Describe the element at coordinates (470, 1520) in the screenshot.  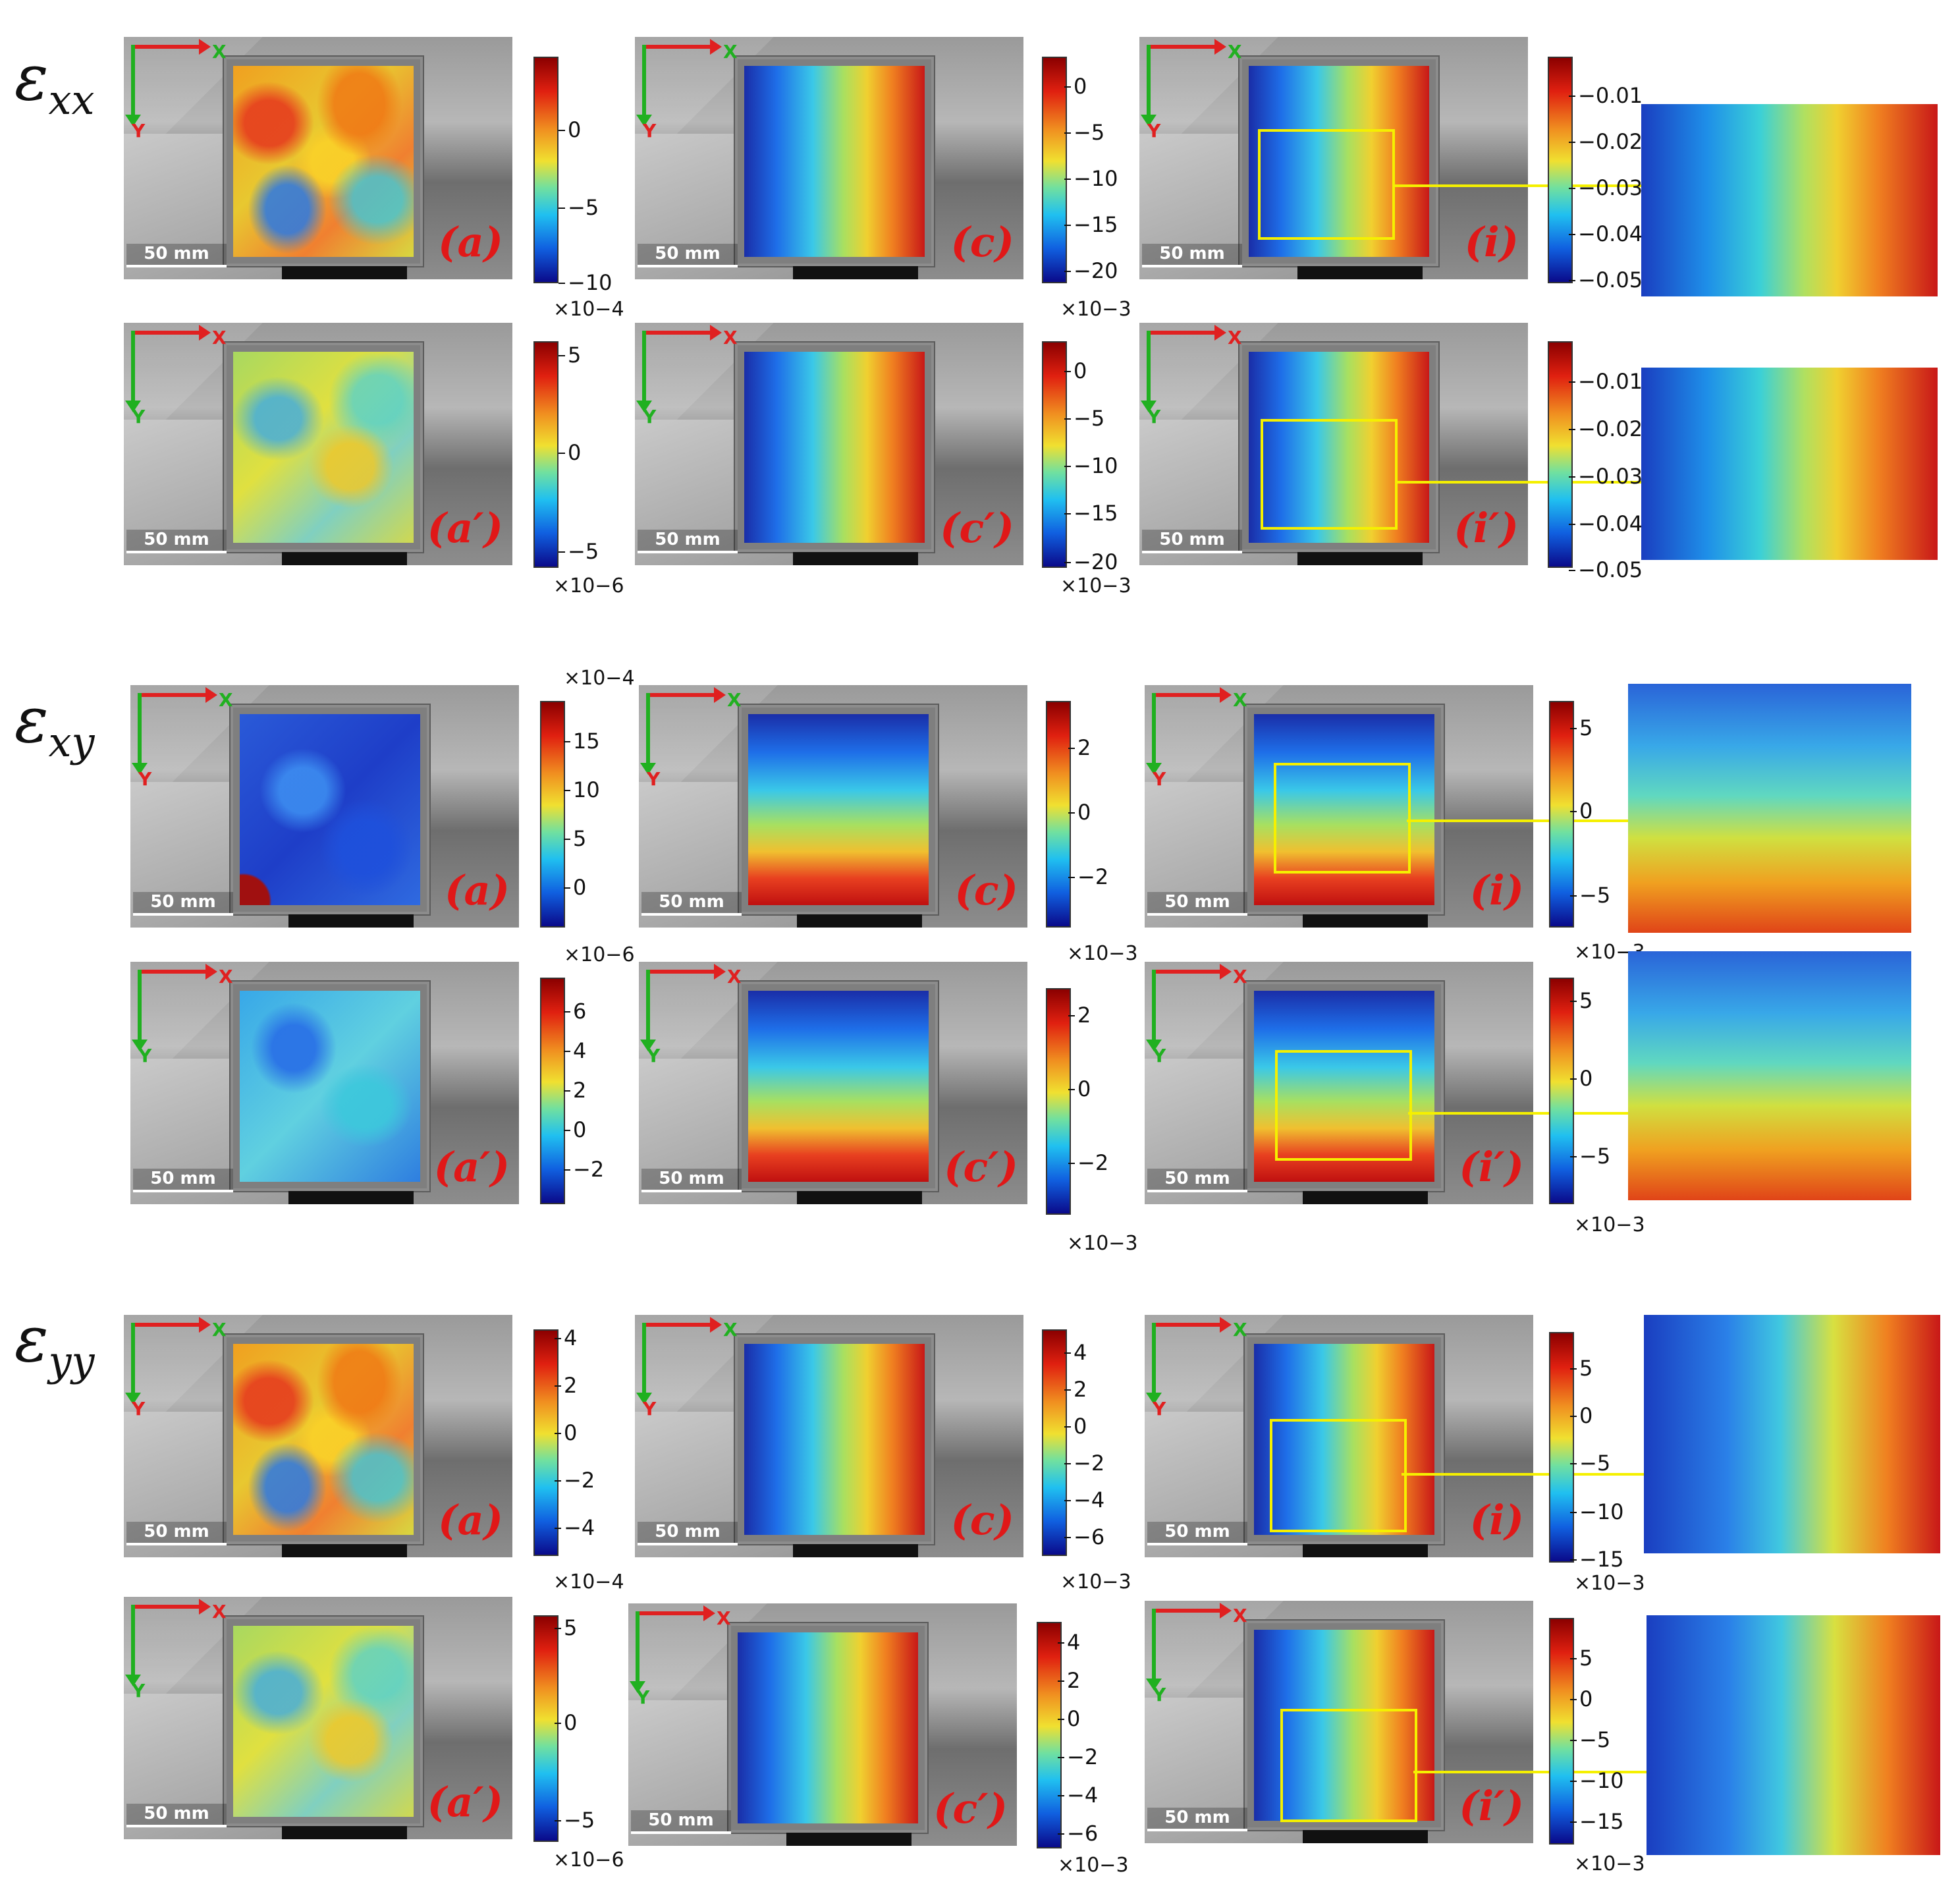
I see `panel-tag: (a)` at that location.